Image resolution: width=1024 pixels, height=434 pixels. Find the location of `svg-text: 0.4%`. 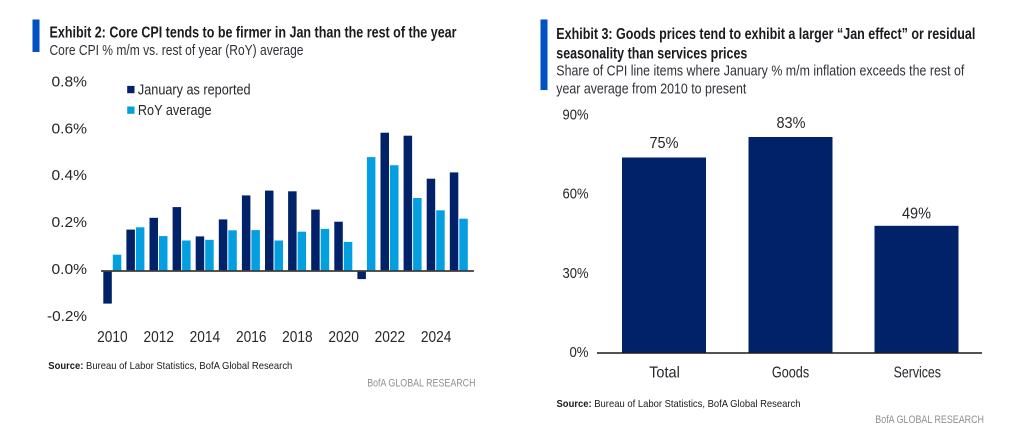

svg-text: 0.4% is located at coordinates (70, 175).